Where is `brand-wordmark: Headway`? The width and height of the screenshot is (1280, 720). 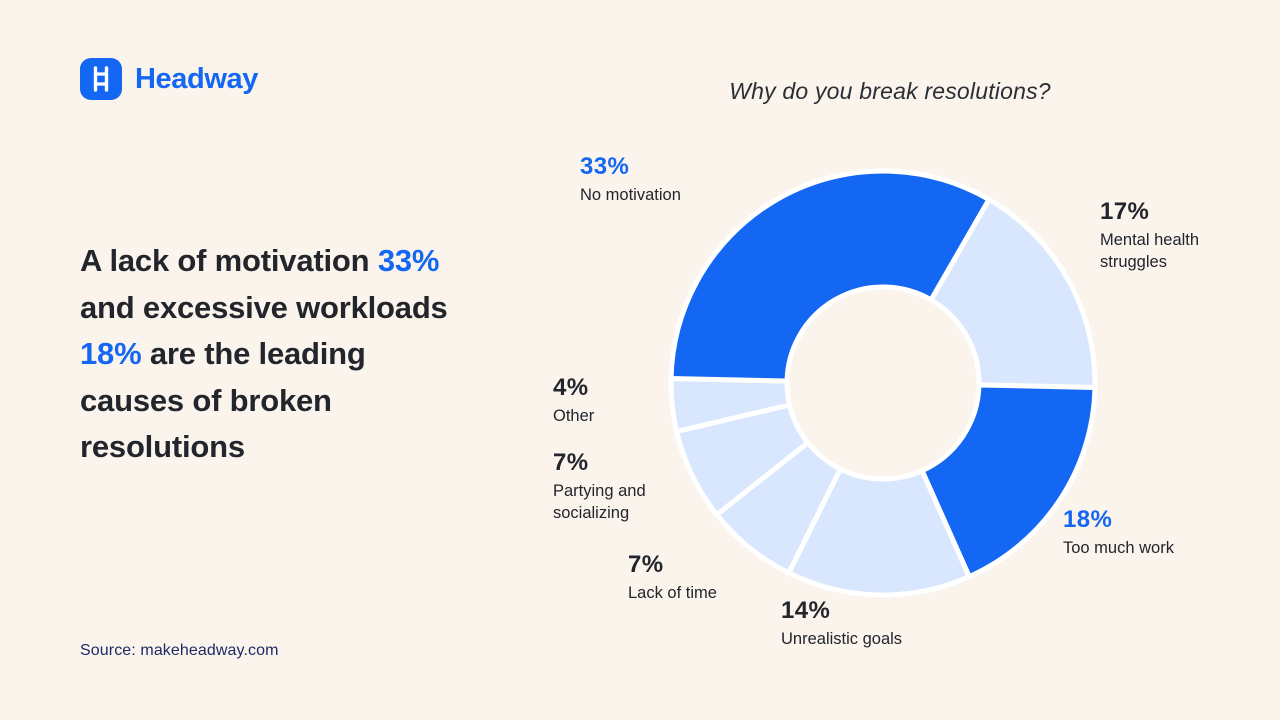
brand-wordmark: Headway is located at coordinates (196, 78).